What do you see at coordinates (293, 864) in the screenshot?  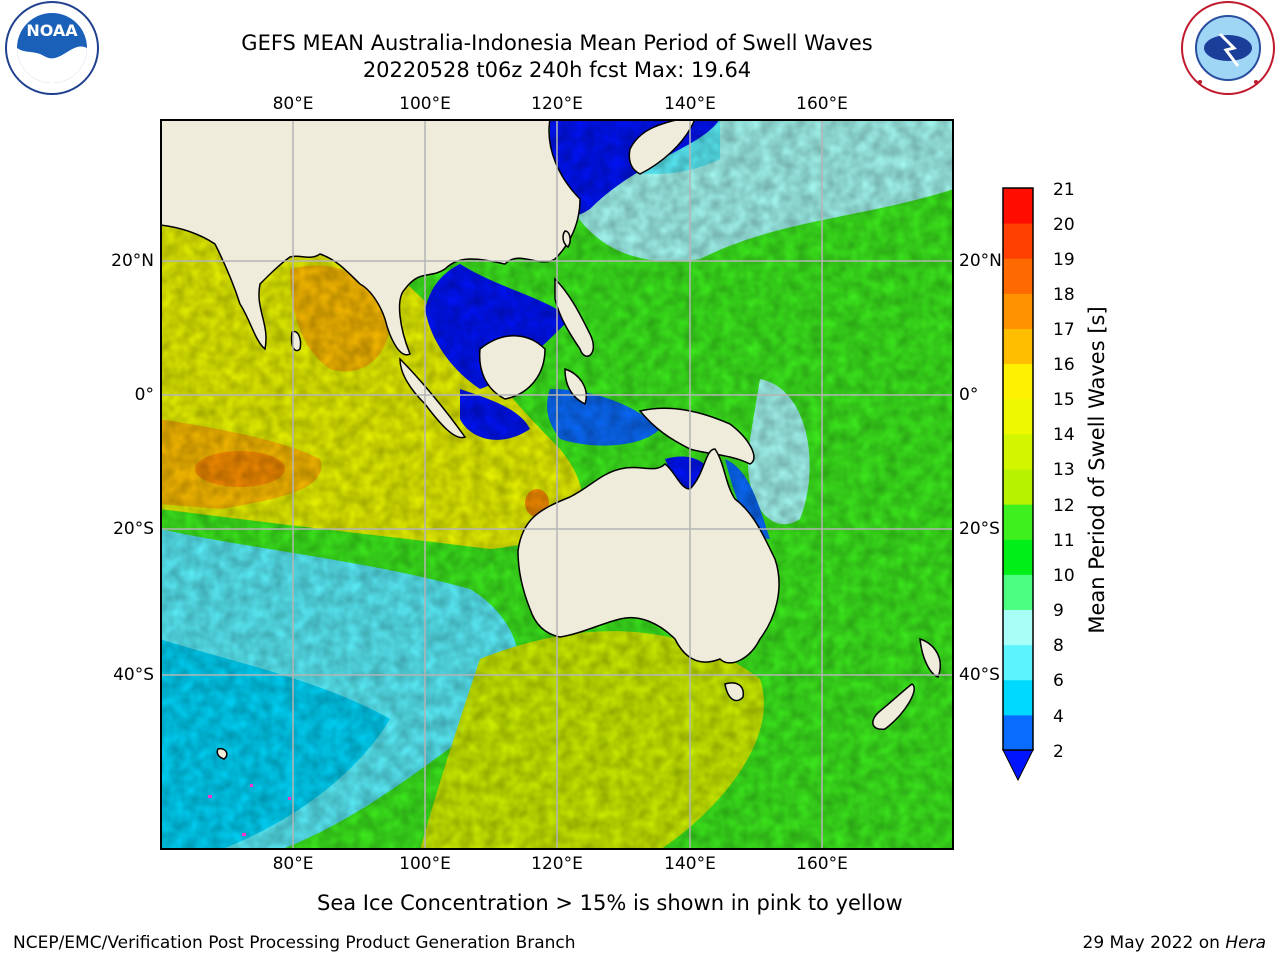 I see `lon-label-bottom-80e: 80°E` at bounding box center [293, 864].